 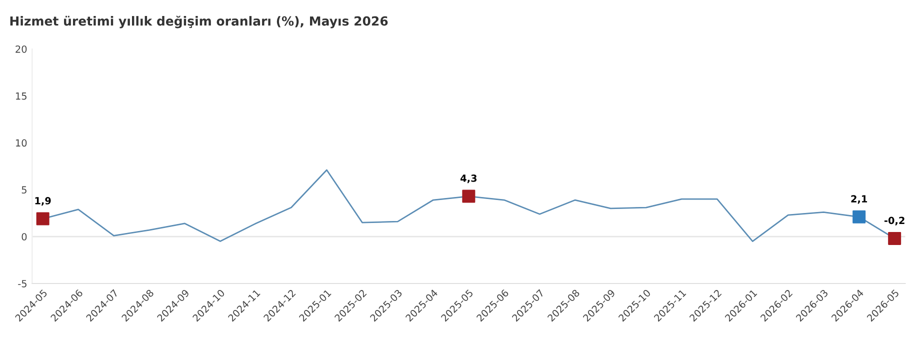 What do you see at coordinates (21, 49) in the screenshot?
I see `y-tick-label: 20` at bounding box center [21, 49].